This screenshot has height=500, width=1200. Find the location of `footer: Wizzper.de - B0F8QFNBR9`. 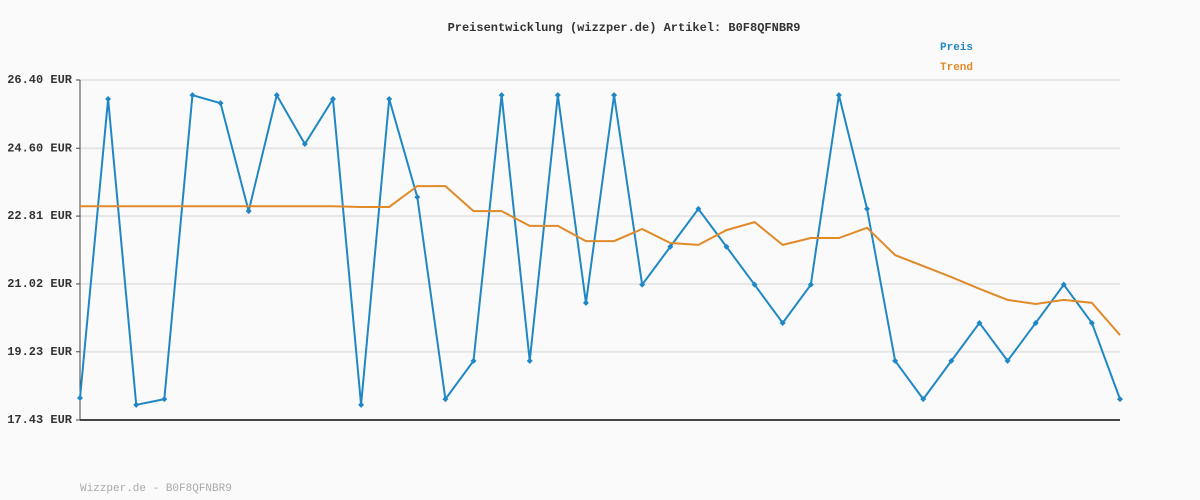

footer: Wizzper.de - B0F8QFNBR9 is located at coordinates (156, 489).